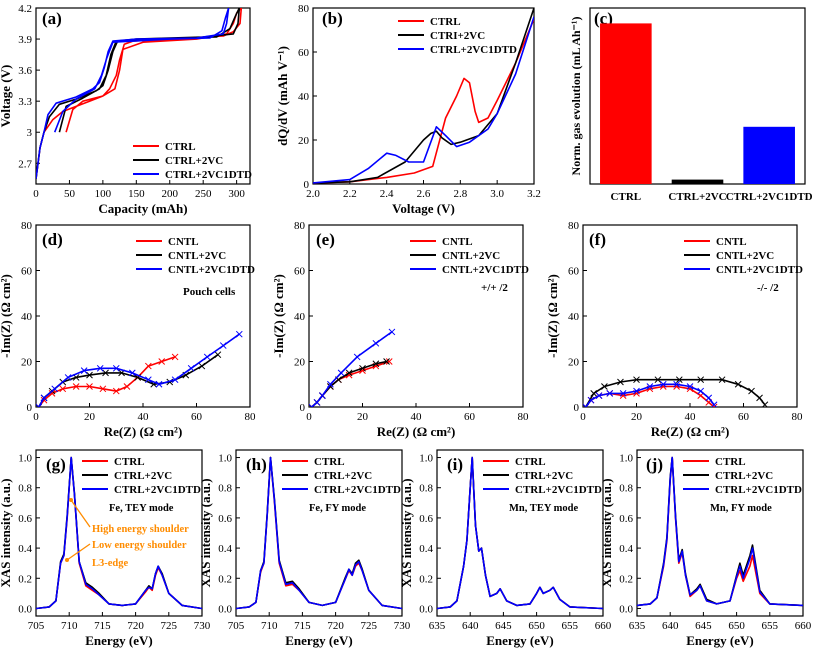 Image resolution: width=817 pixels, height=657 pixels. I want to click on series-line-cntl-2vc, so click(349, 383).